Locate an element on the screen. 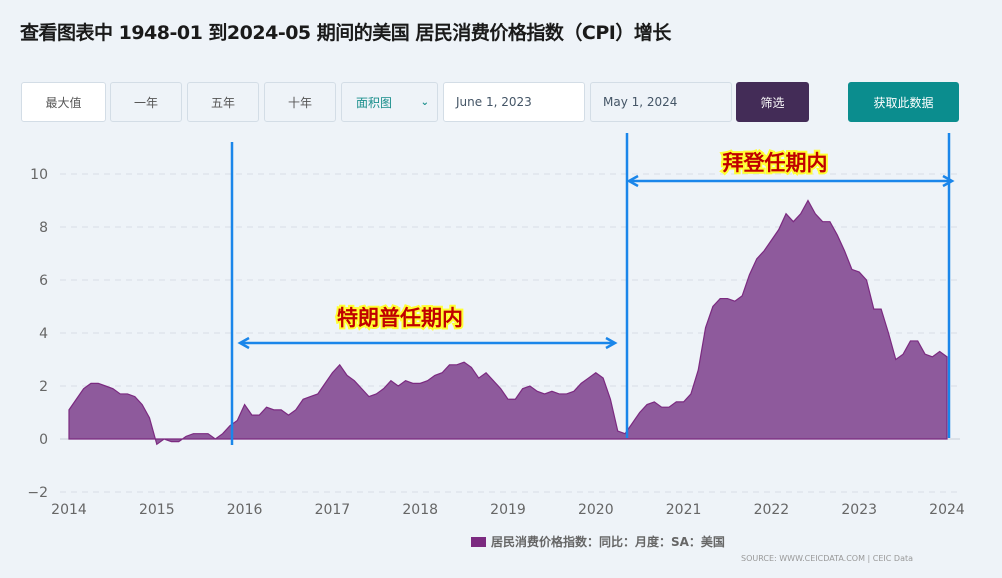 The image size is (1002, 578). y-tick-label: 10 is located at coordinates (39, 175).